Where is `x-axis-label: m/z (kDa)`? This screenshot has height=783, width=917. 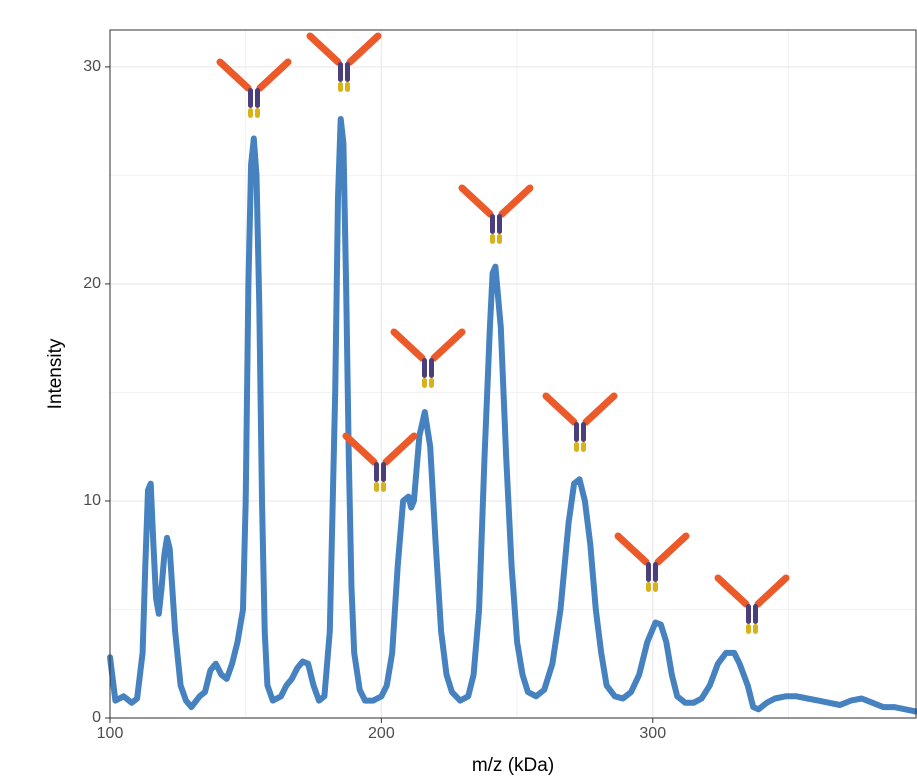 x-axis-label: m/z (kDa) is located at coordinates (513, 765).